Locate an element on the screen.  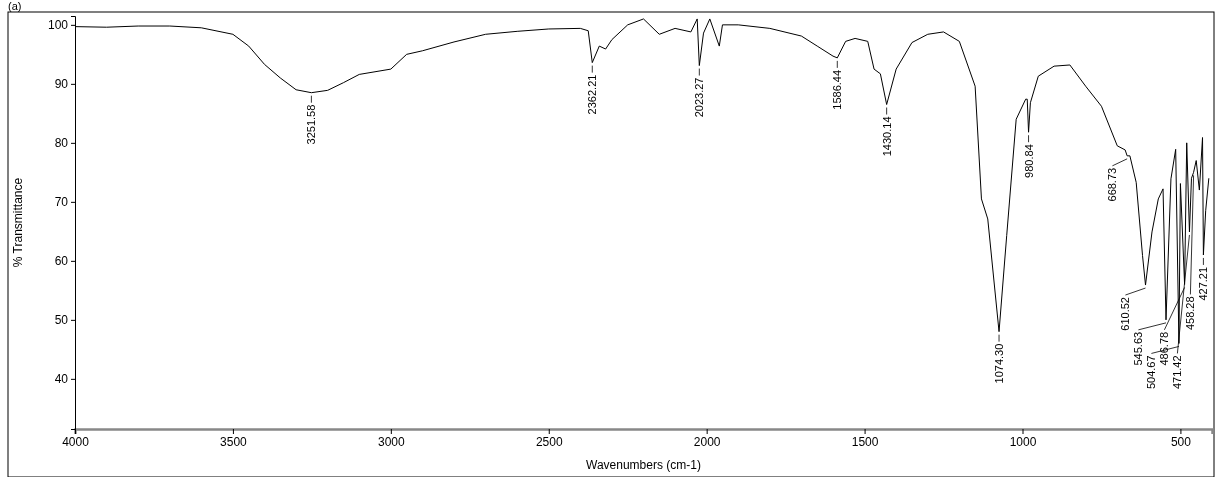
y-tick-label: 40 is located at coordinates (61, 379).